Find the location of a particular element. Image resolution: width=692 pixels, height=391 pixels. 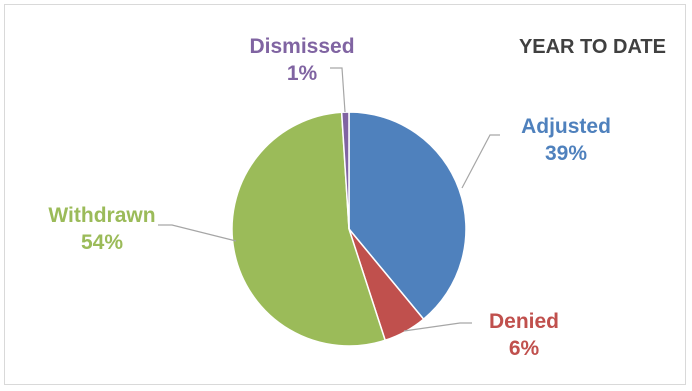

leader-line-adjusted is located at coordinates (480, 161).